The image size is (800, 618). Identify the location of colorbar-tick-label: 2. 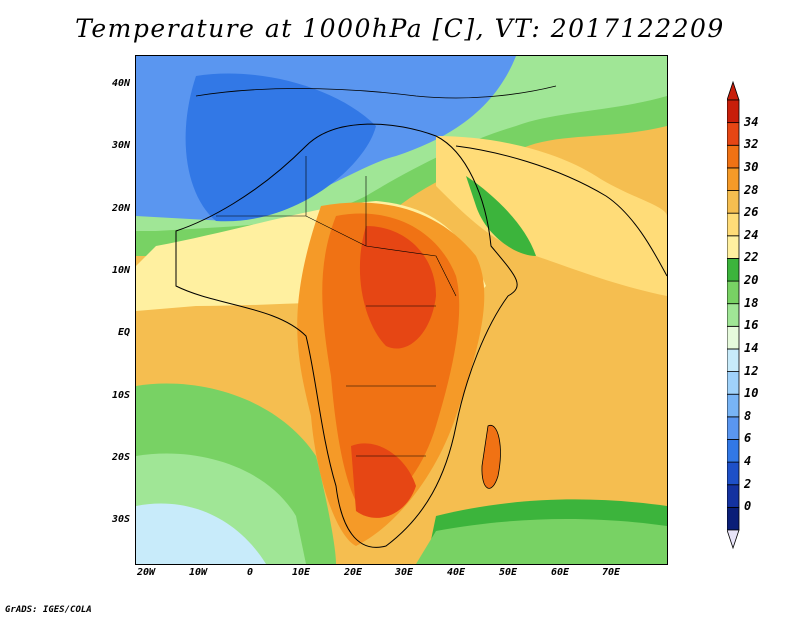
(748, 483).